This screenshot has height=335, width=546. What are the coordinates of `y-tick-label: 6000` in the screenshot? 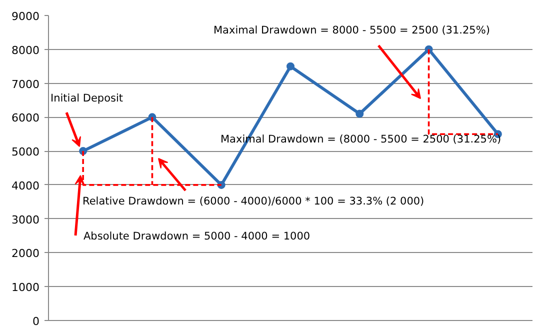 It's located at (26, 118).